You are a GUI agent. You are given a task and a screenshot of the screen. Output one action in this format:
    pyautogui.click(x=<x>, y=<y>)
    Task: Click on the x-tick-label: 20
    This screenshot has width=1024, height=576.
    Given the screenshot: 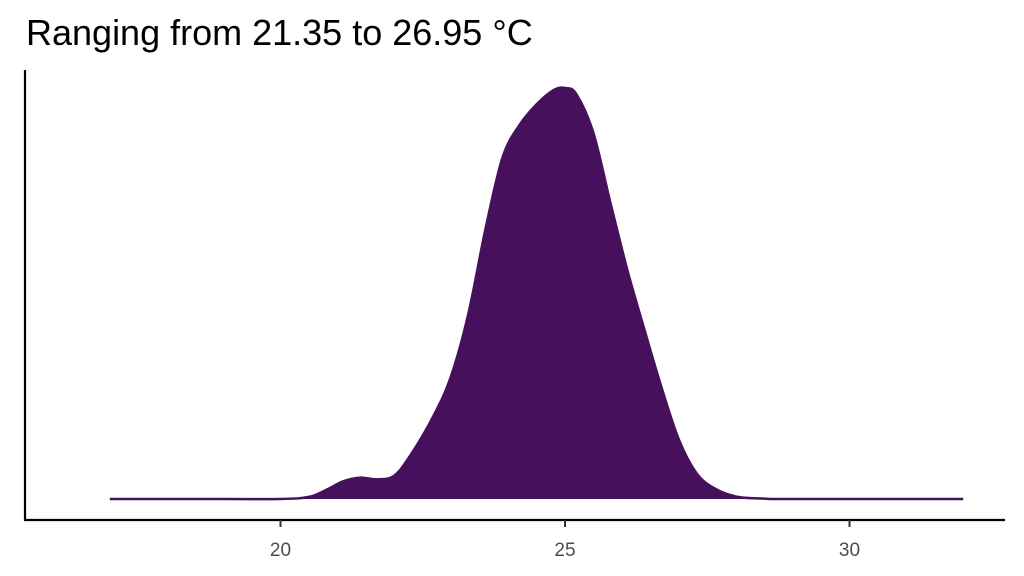 What is the action you would take?
    pyautogui.click(x=280, y=550)
    